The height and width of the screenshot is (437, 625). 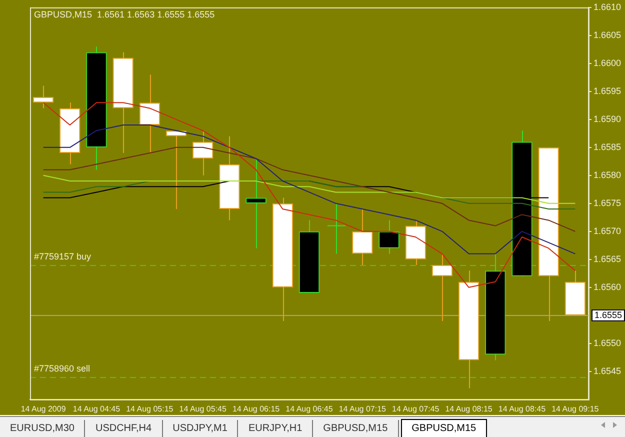 What do you see at coordinates (200, 428) in the screenshot?
I see `text: USDJPY,M1` at bounding box center [200, 428].